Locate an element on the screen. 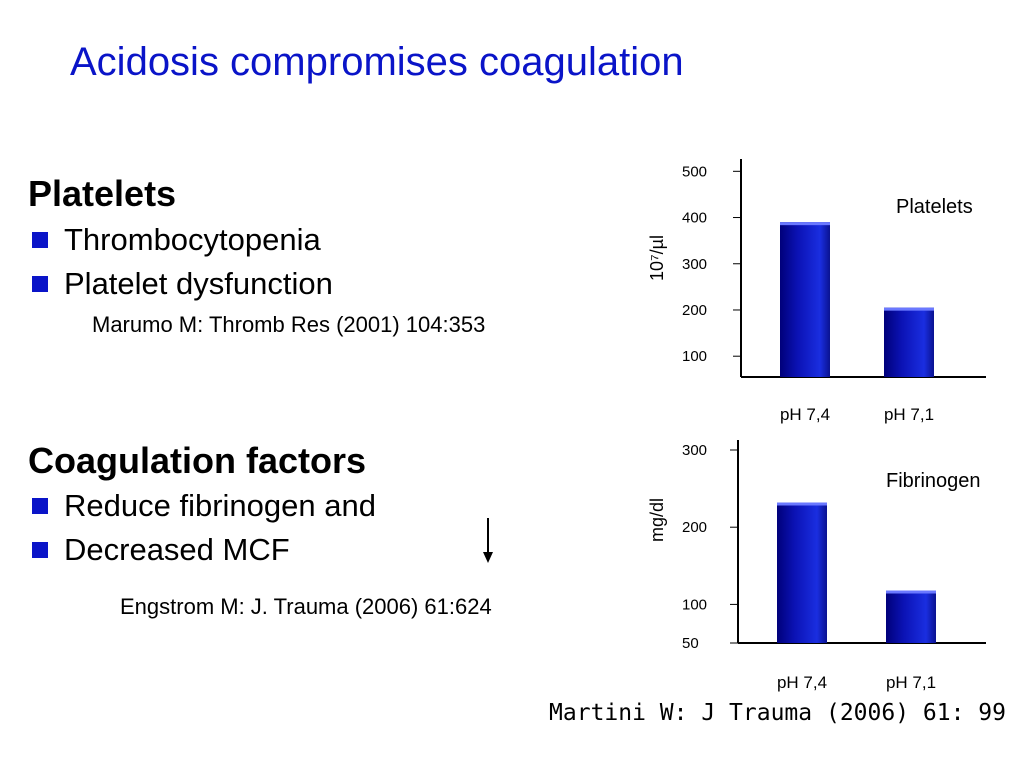  bullet-text: Thrombocytopenia is located at coordinates (192, 239).